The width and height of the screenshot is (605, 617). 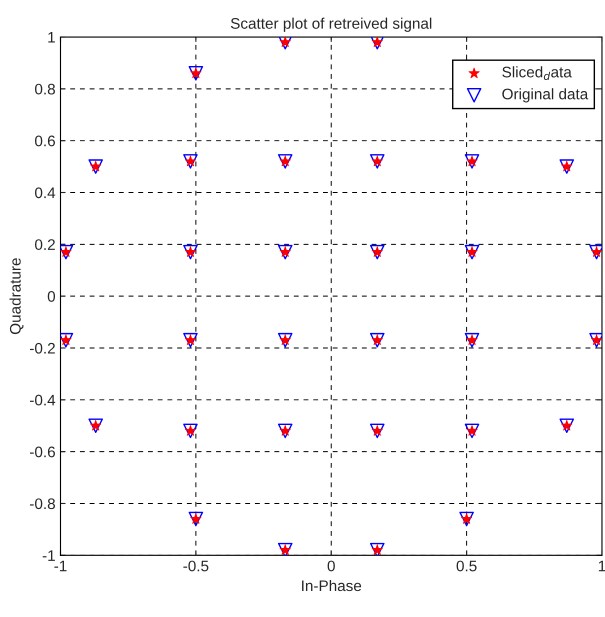 What do you see at coordinates (466, 566) in the screenshot?
I see `x-tick-label: 0.5` at bounding box center [466, 566].